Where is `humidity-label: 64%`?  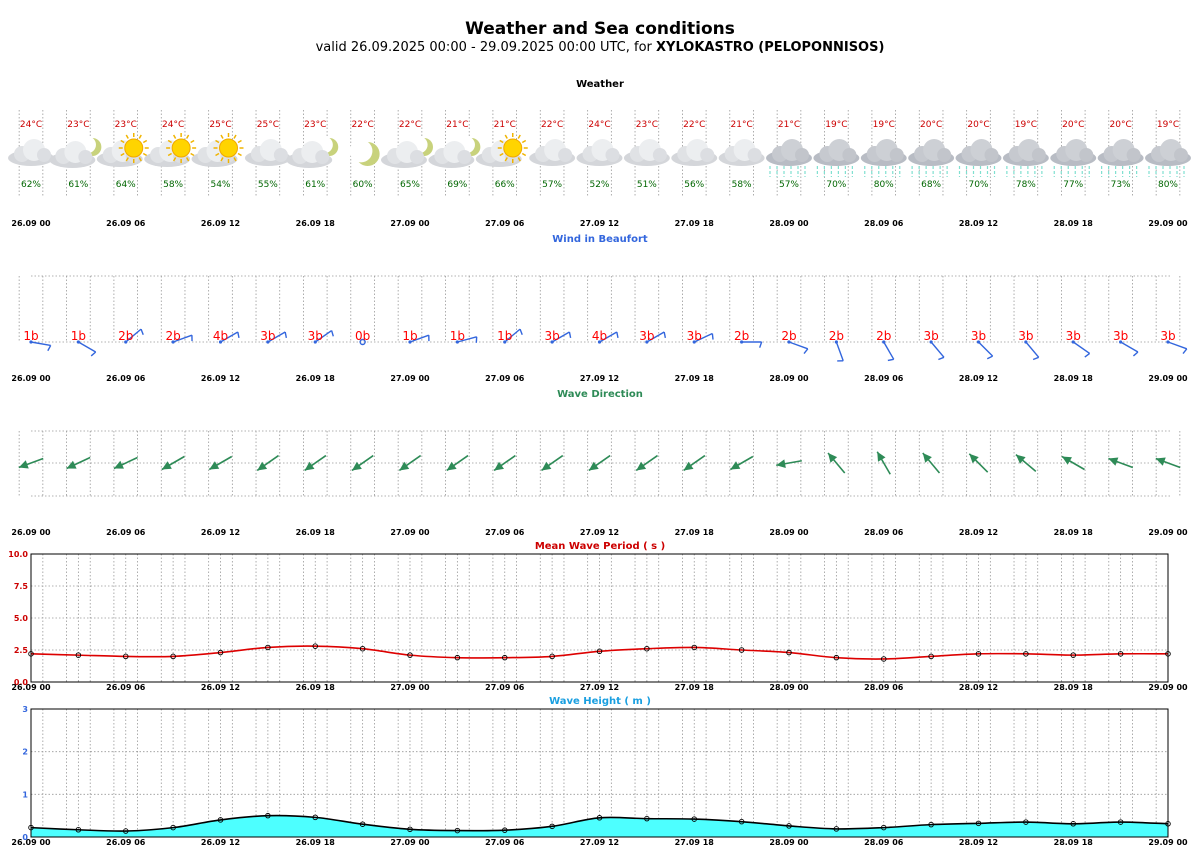
humidity-label: 64% is located at coordinates (126, 185).